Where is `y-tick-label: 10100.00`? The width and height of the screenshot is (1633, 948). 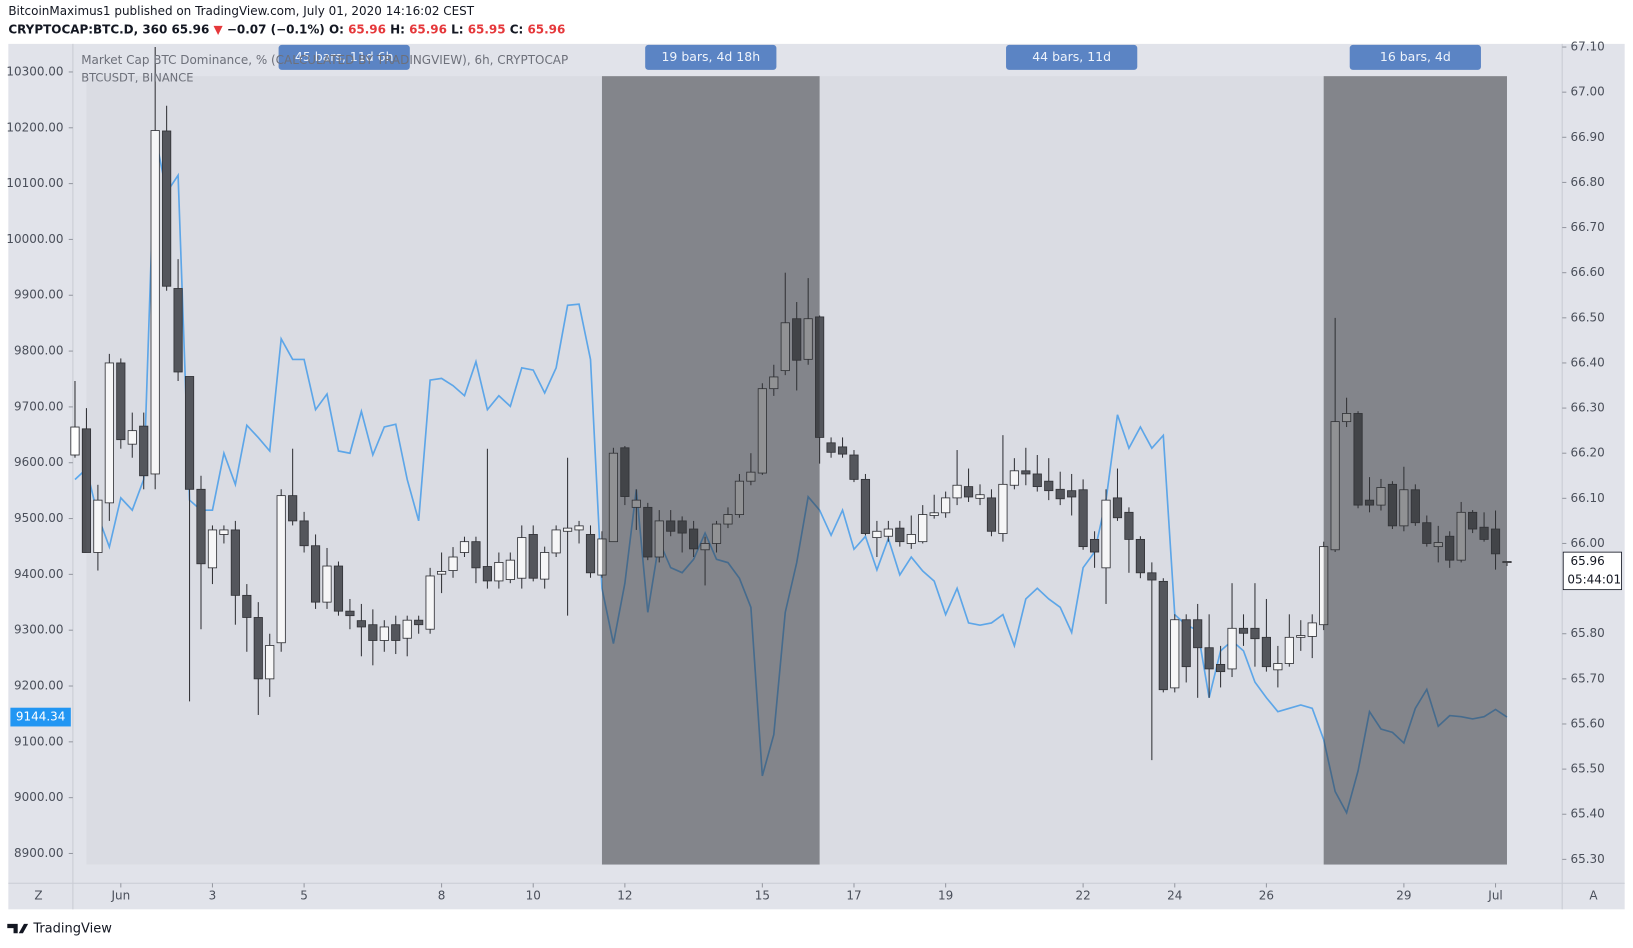 y-tick-label: 10100.00 is located at coordinates (34, 183).